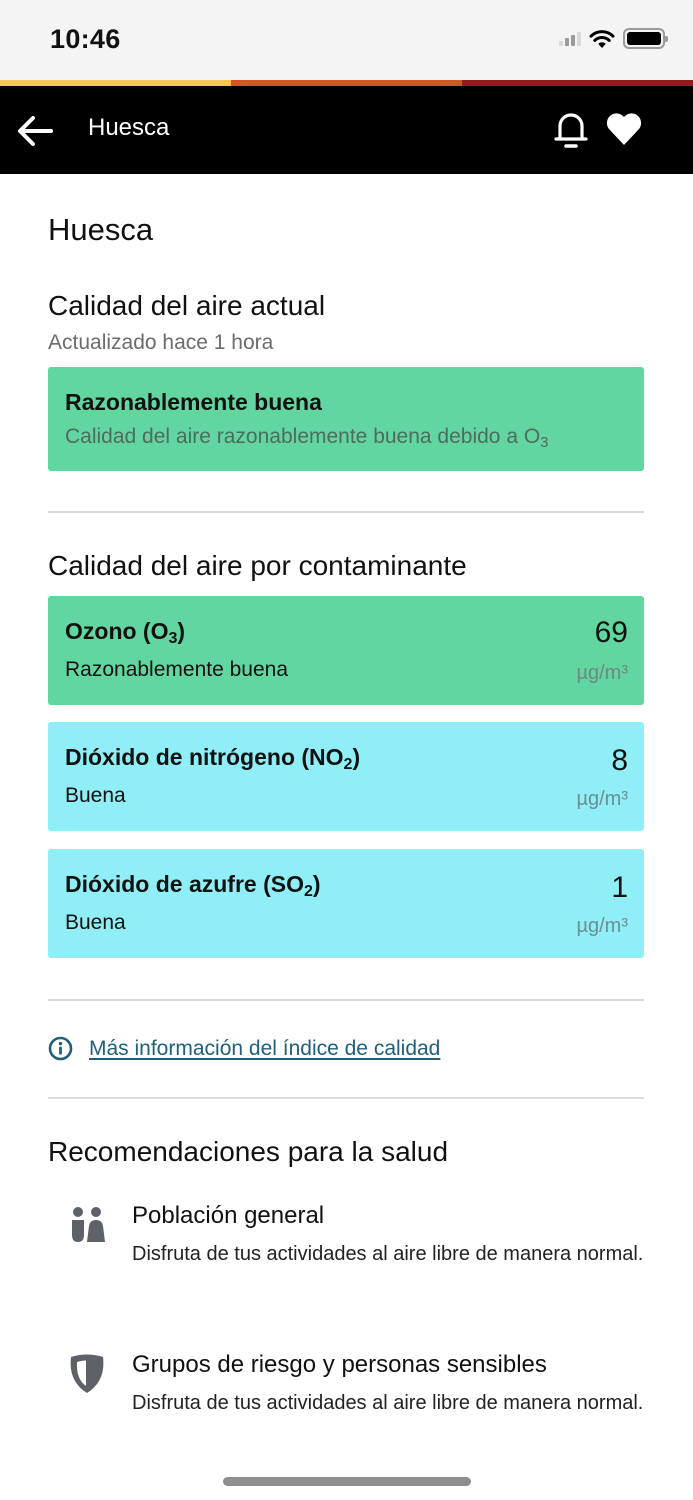 This screenshot has width=693, height=1500. What do you see at coordinates (265, 1048) in the screenshot?
I see `info-link-label: Más información del índice de calidad` at bounding box center [265, 1048].